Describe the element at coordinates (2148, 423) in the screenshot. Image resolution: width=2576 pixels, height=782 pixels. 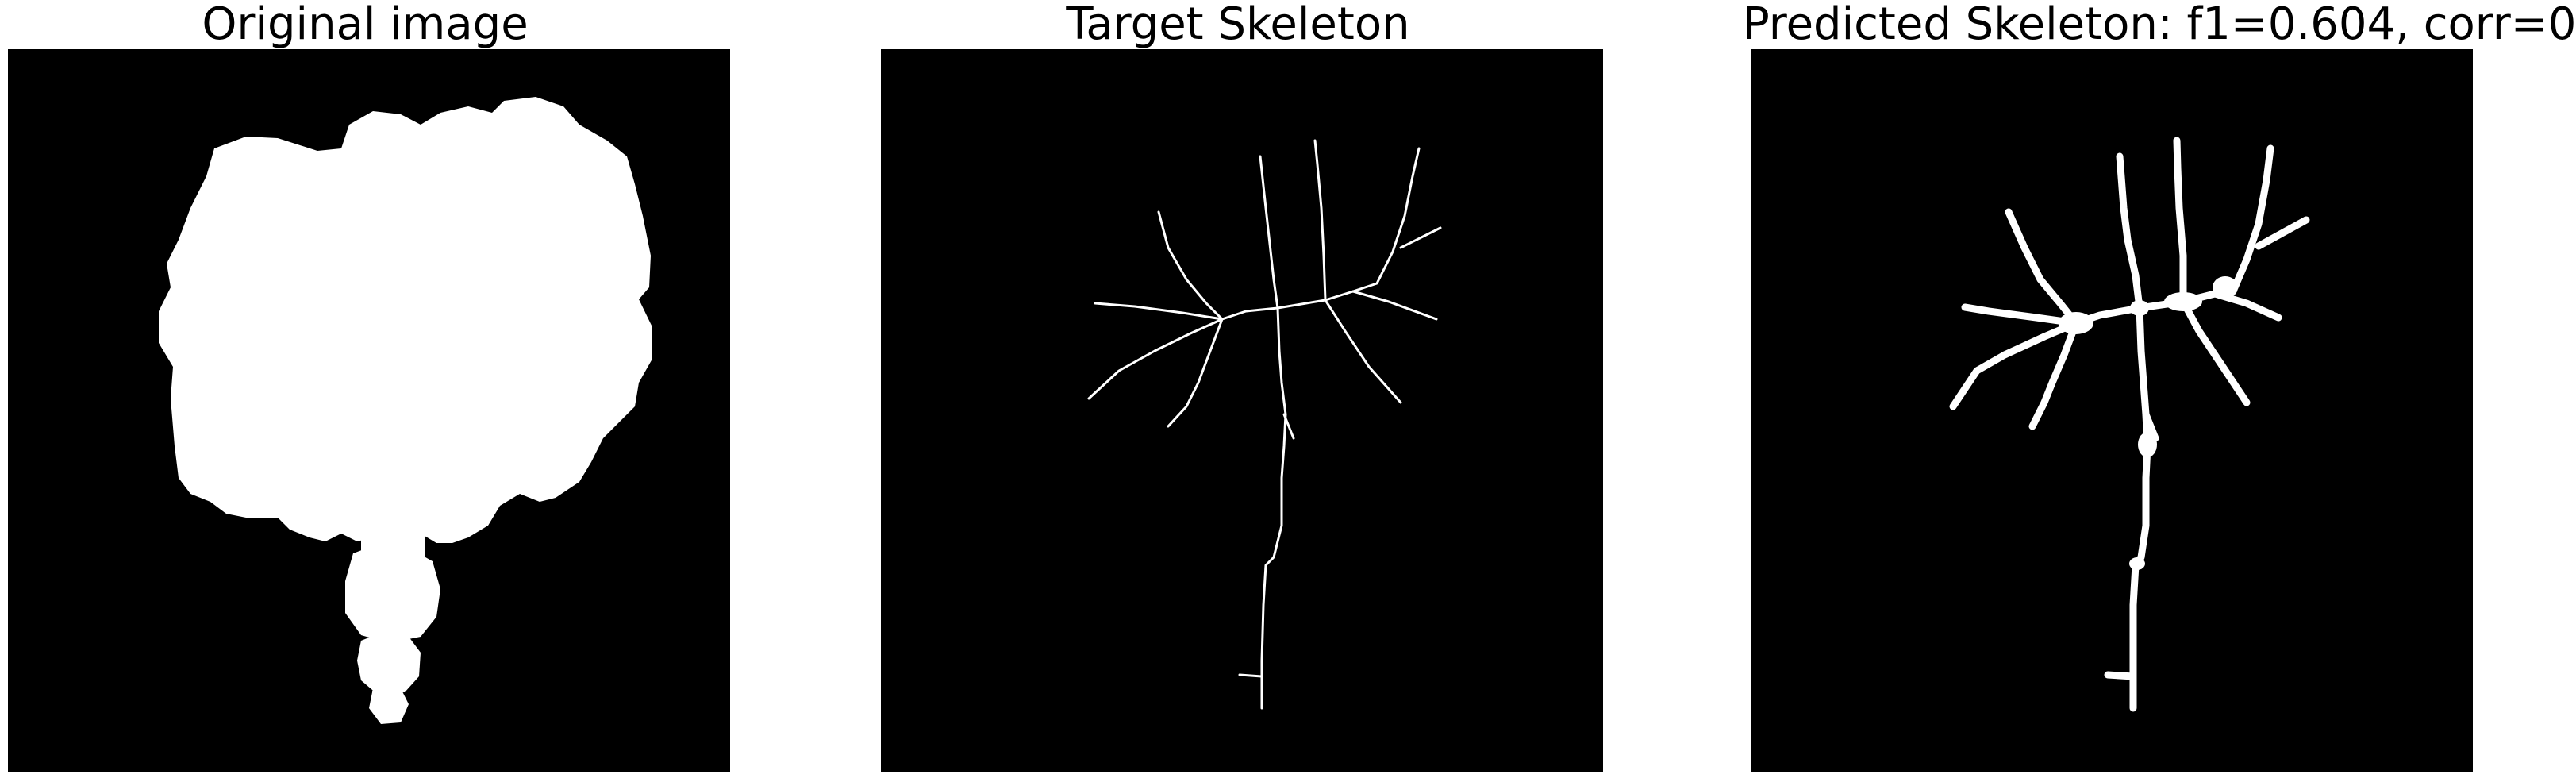
I see `predicted-junction-blobs` at that location.